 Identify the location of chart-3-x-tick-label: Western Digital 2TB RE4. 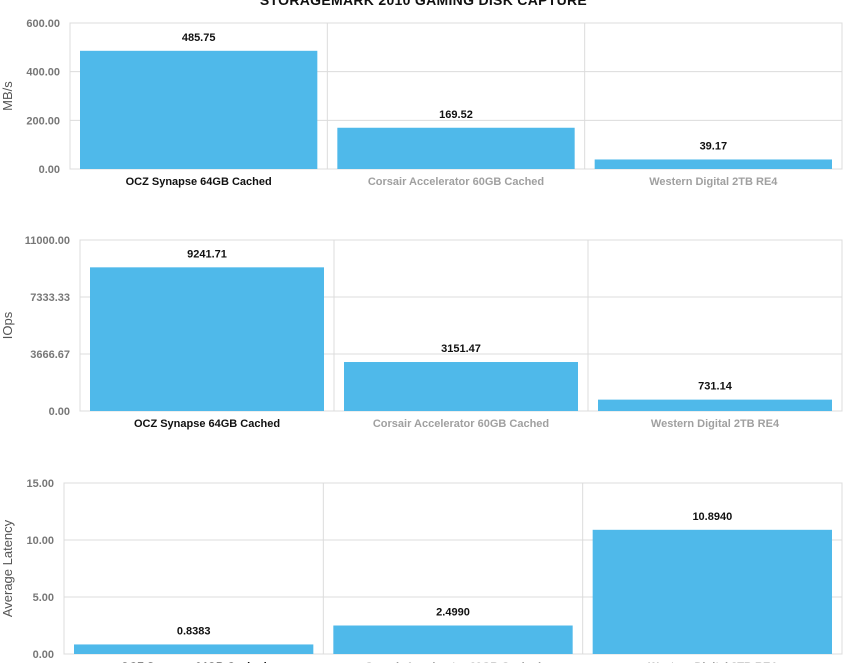
(712, 662).